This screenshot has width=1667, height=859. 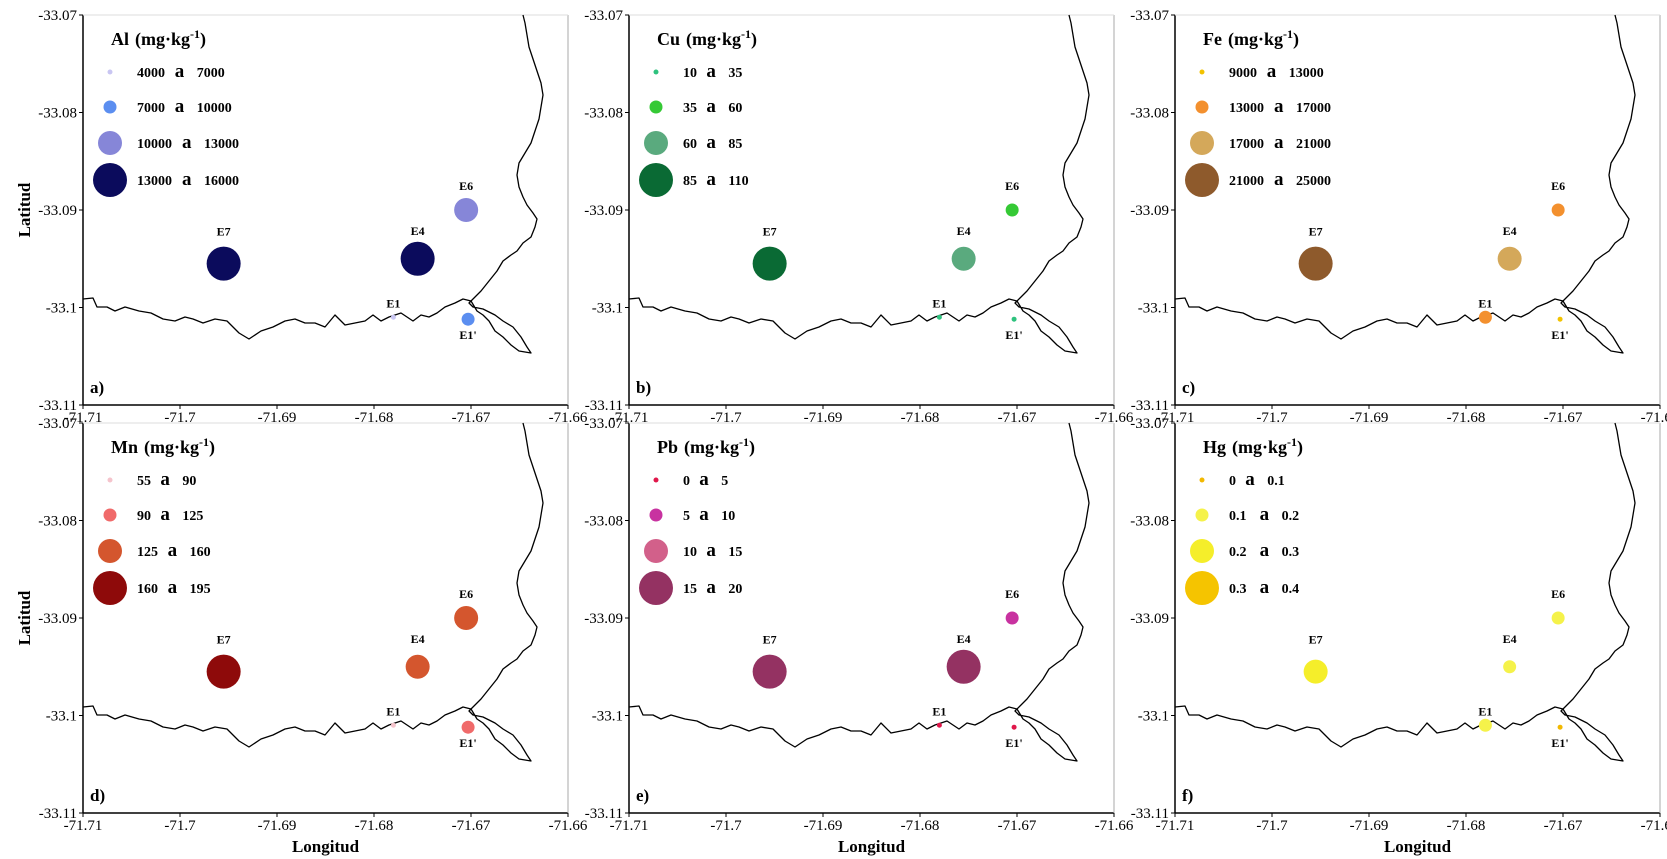 I want to click on legend-high: 10000, so click(x=214, y=108).